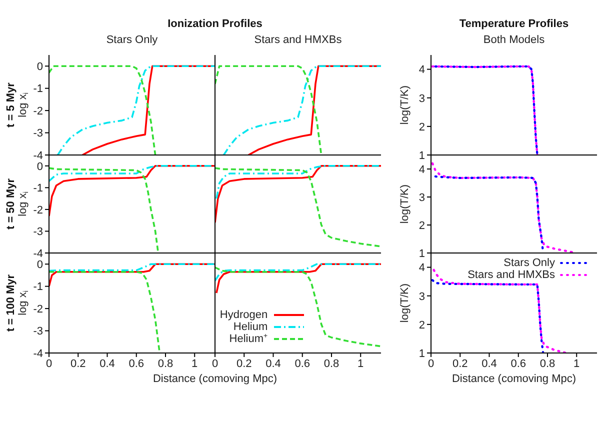 This screenshot has height=431, width=616. Describe the element at coordinates (215, 24) in the screenshot. I see `chart-title: Ionization Profiles` at that location.